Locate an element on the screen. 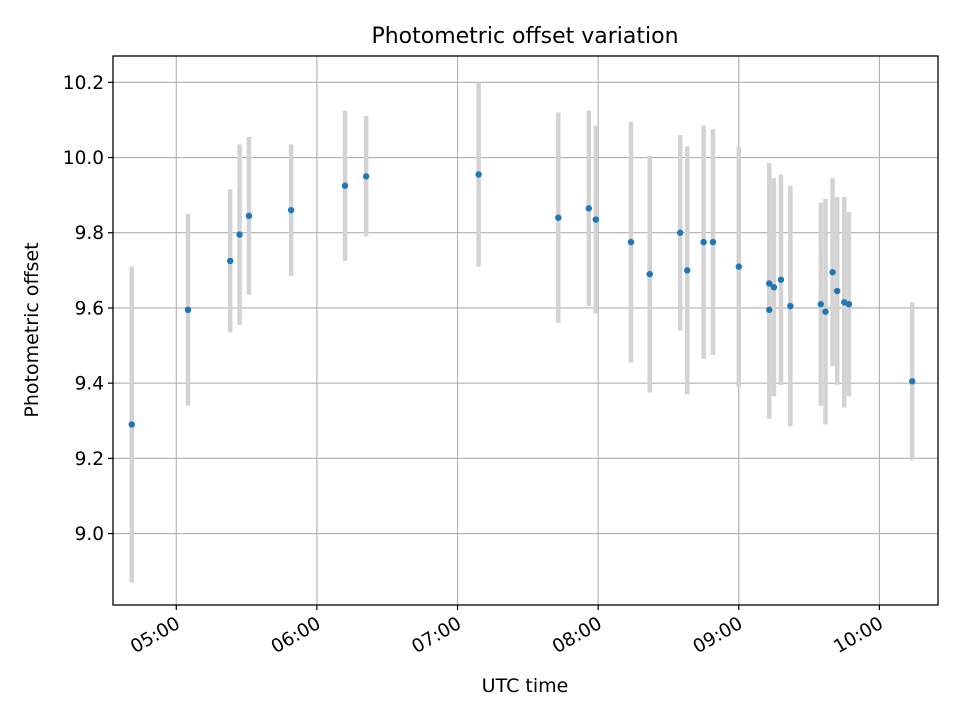  y-axis: 9.0 9.2 9.4 9.6 9.8 10.0 10.2 is located at coordinates (88, 309).